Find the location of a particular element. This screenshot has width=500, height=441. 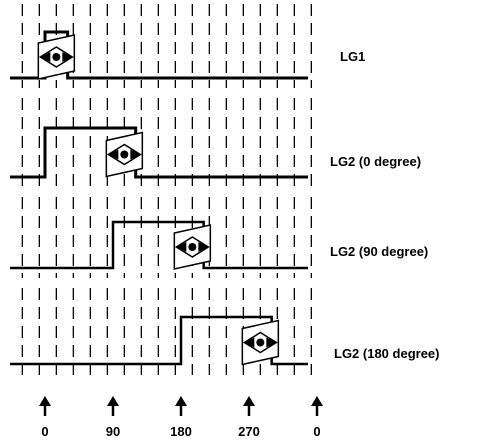

label-lg1: LG1 is located at coordinates (352, 56).